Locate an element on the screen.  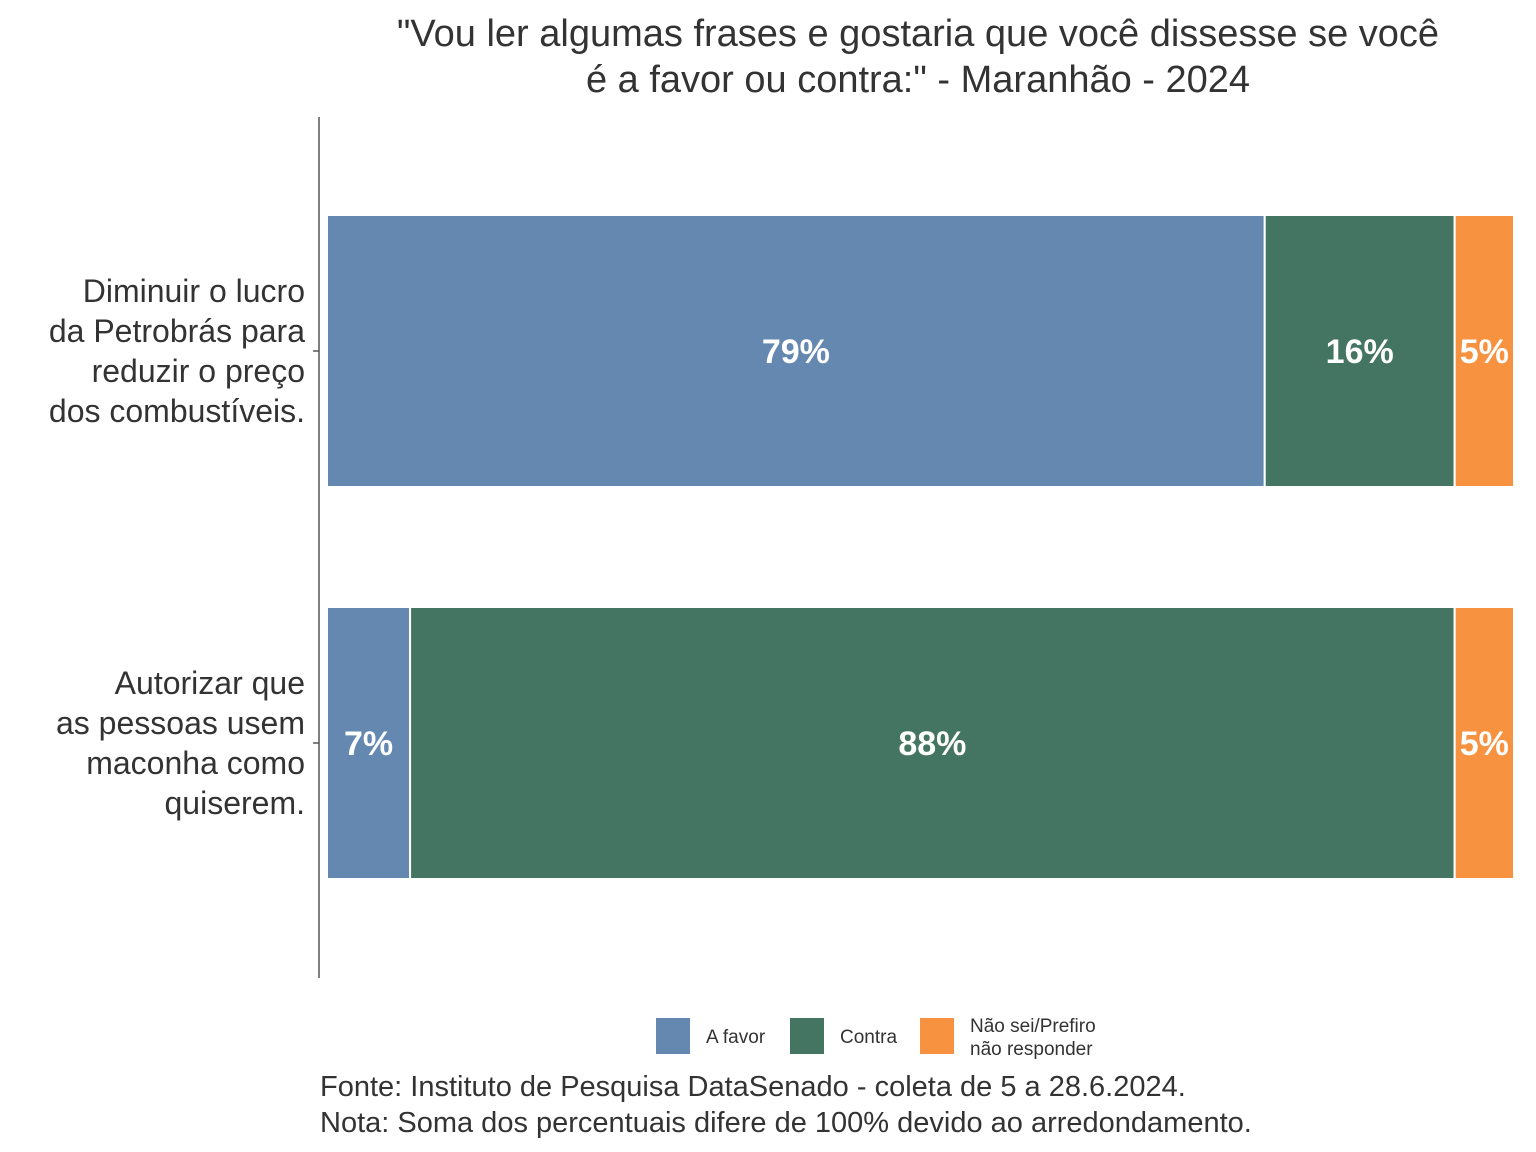
legend-label: A favor is located at coordinates (736, 1037).